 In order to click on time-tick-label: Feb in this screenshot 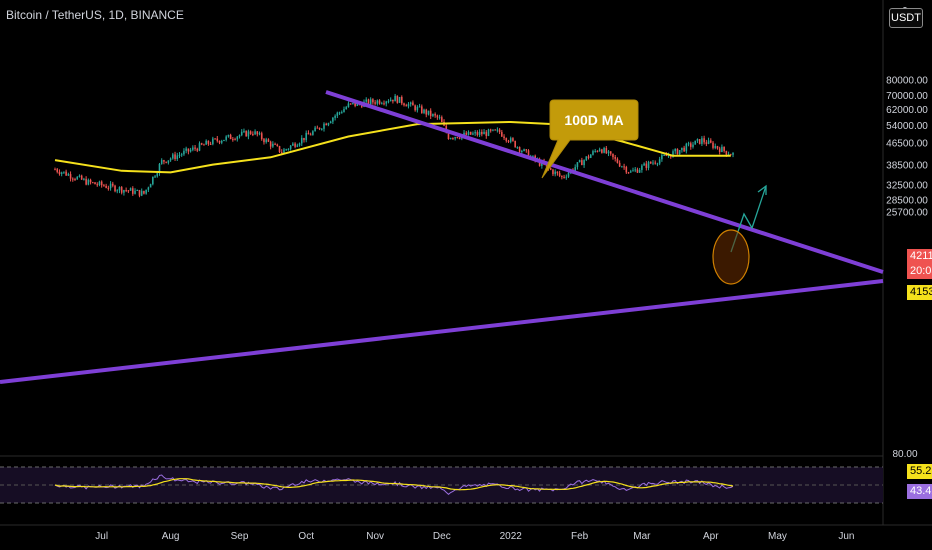, I will do `click(580, 536)`.